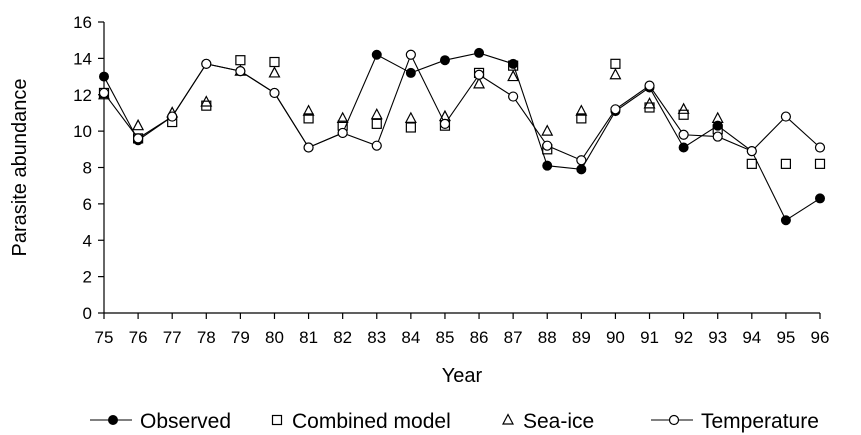  Describe the element at coordinates (558, 421) in the screenshot. I see `legend-label-sea-ice: Sea-ice` at that location.